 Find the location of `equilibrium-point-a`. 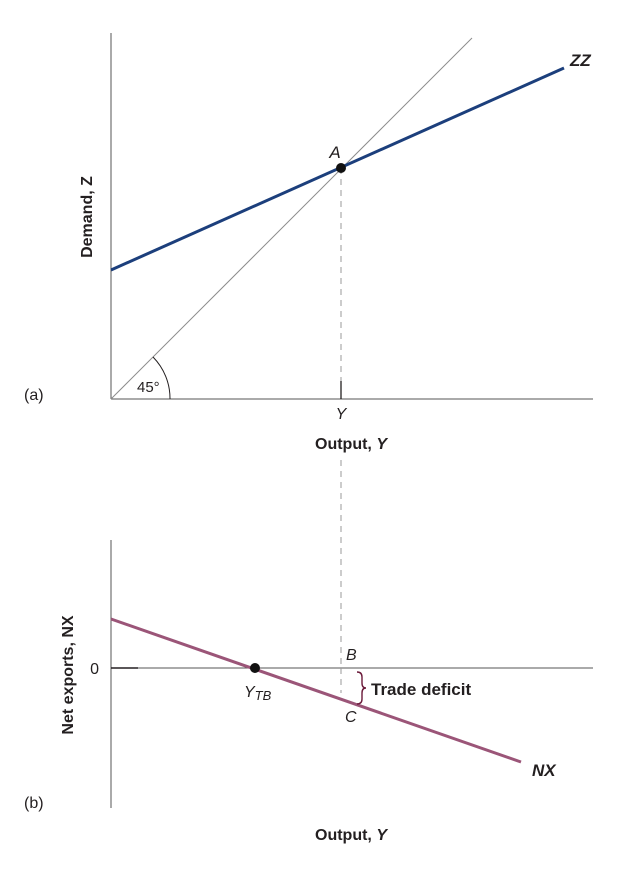

equilibrium-point-a is located at coordinates (341, 168).